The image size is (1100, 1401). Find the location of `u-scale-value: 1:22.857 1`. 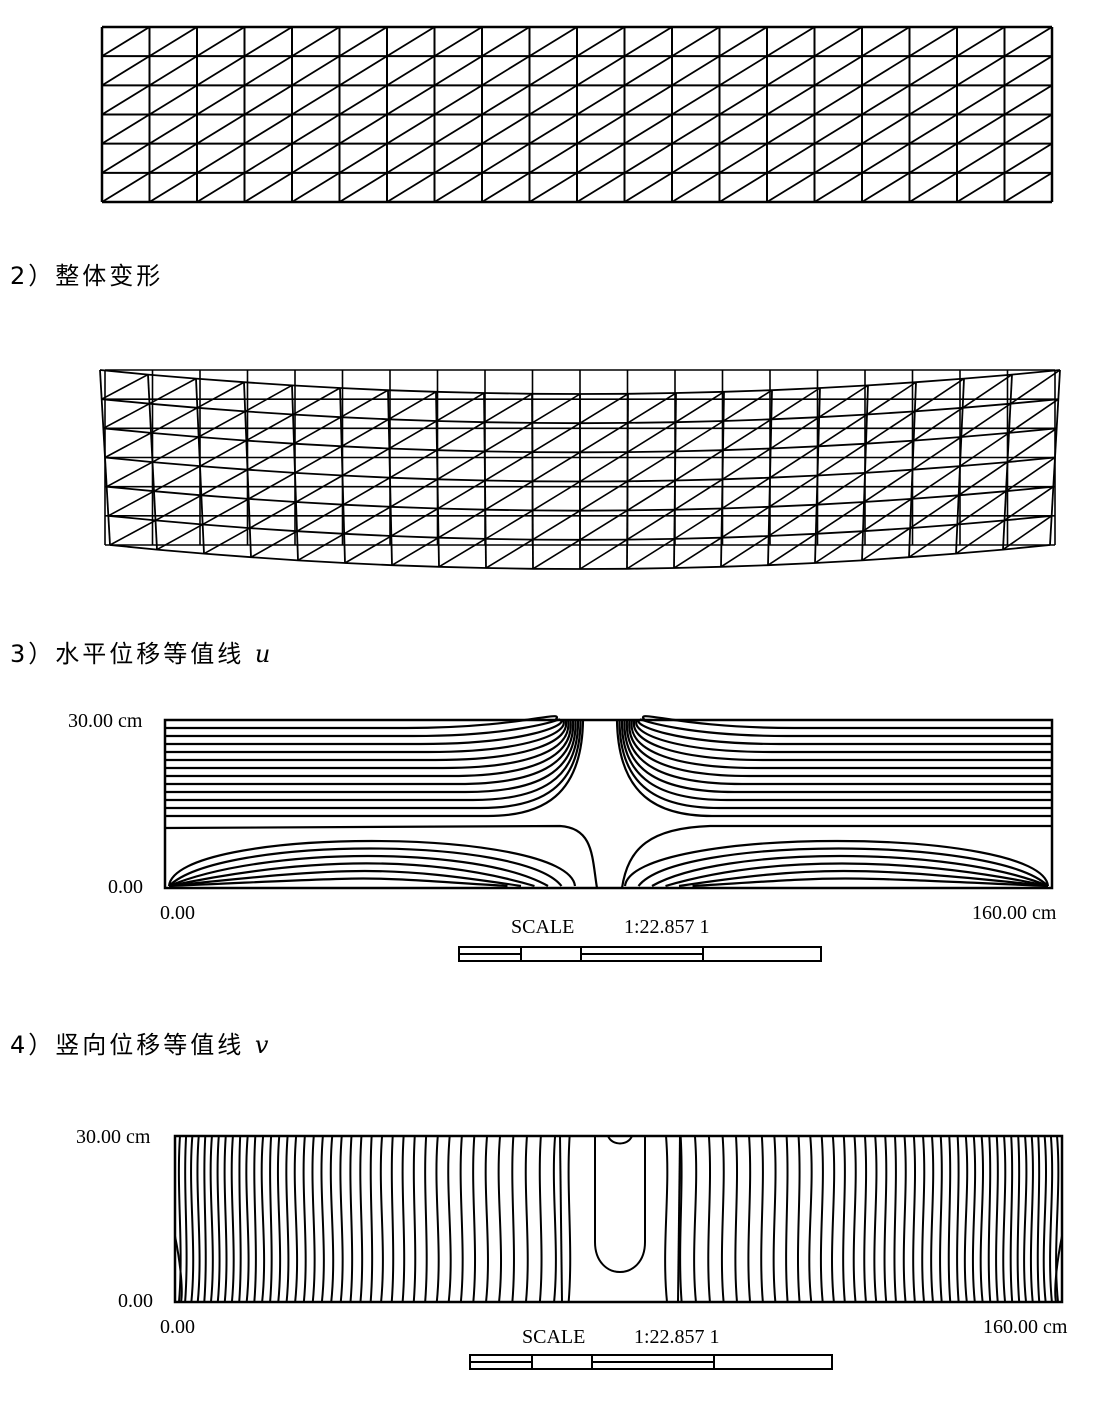

u-scale-value: 1:22.857 1 is located at coordinates (667, 927).